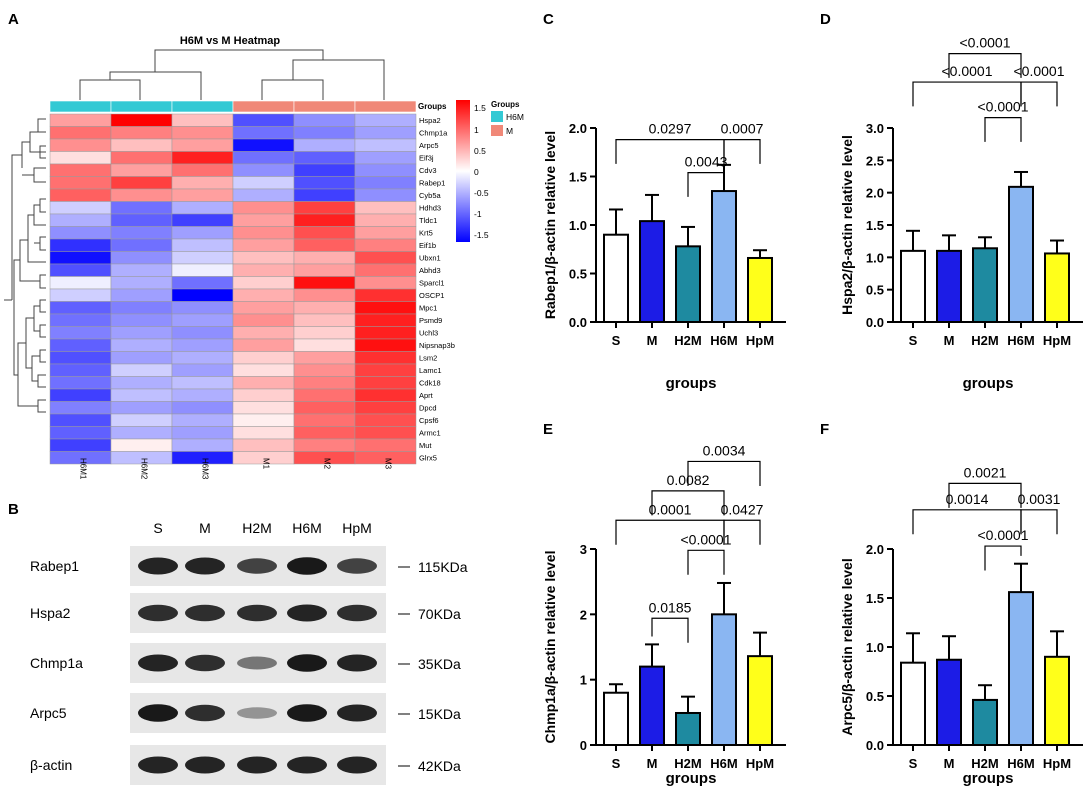  What do you see at coordinates (25, 265) in the screenshot?
I see `row-dendrogram` at bounding box center [25, 265].